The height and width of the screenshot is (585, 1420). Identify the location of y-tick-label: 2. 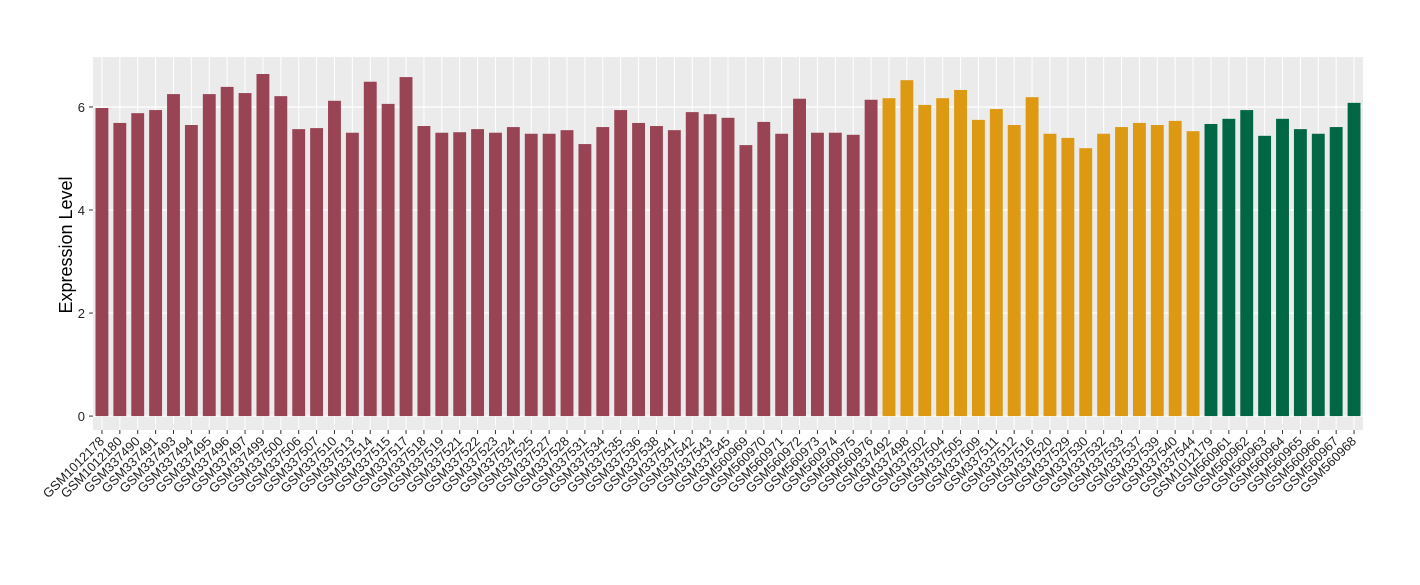
(81, 313).